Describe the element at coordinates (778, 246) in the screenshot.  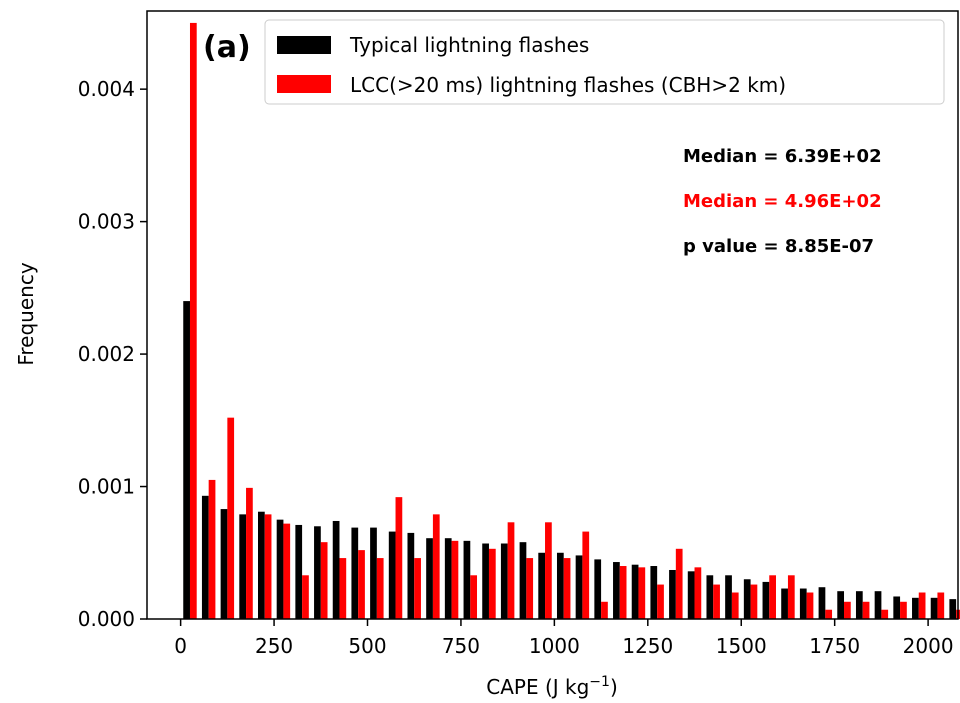
I see `p-value-annotation: p value = 8.85E-07` at that location.